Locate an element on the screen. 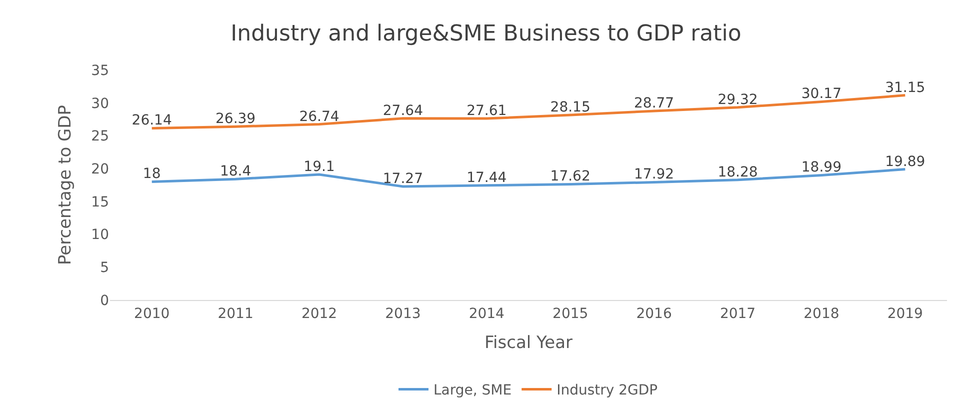  data-label: 17.92 is located at coordinates (654, 174).